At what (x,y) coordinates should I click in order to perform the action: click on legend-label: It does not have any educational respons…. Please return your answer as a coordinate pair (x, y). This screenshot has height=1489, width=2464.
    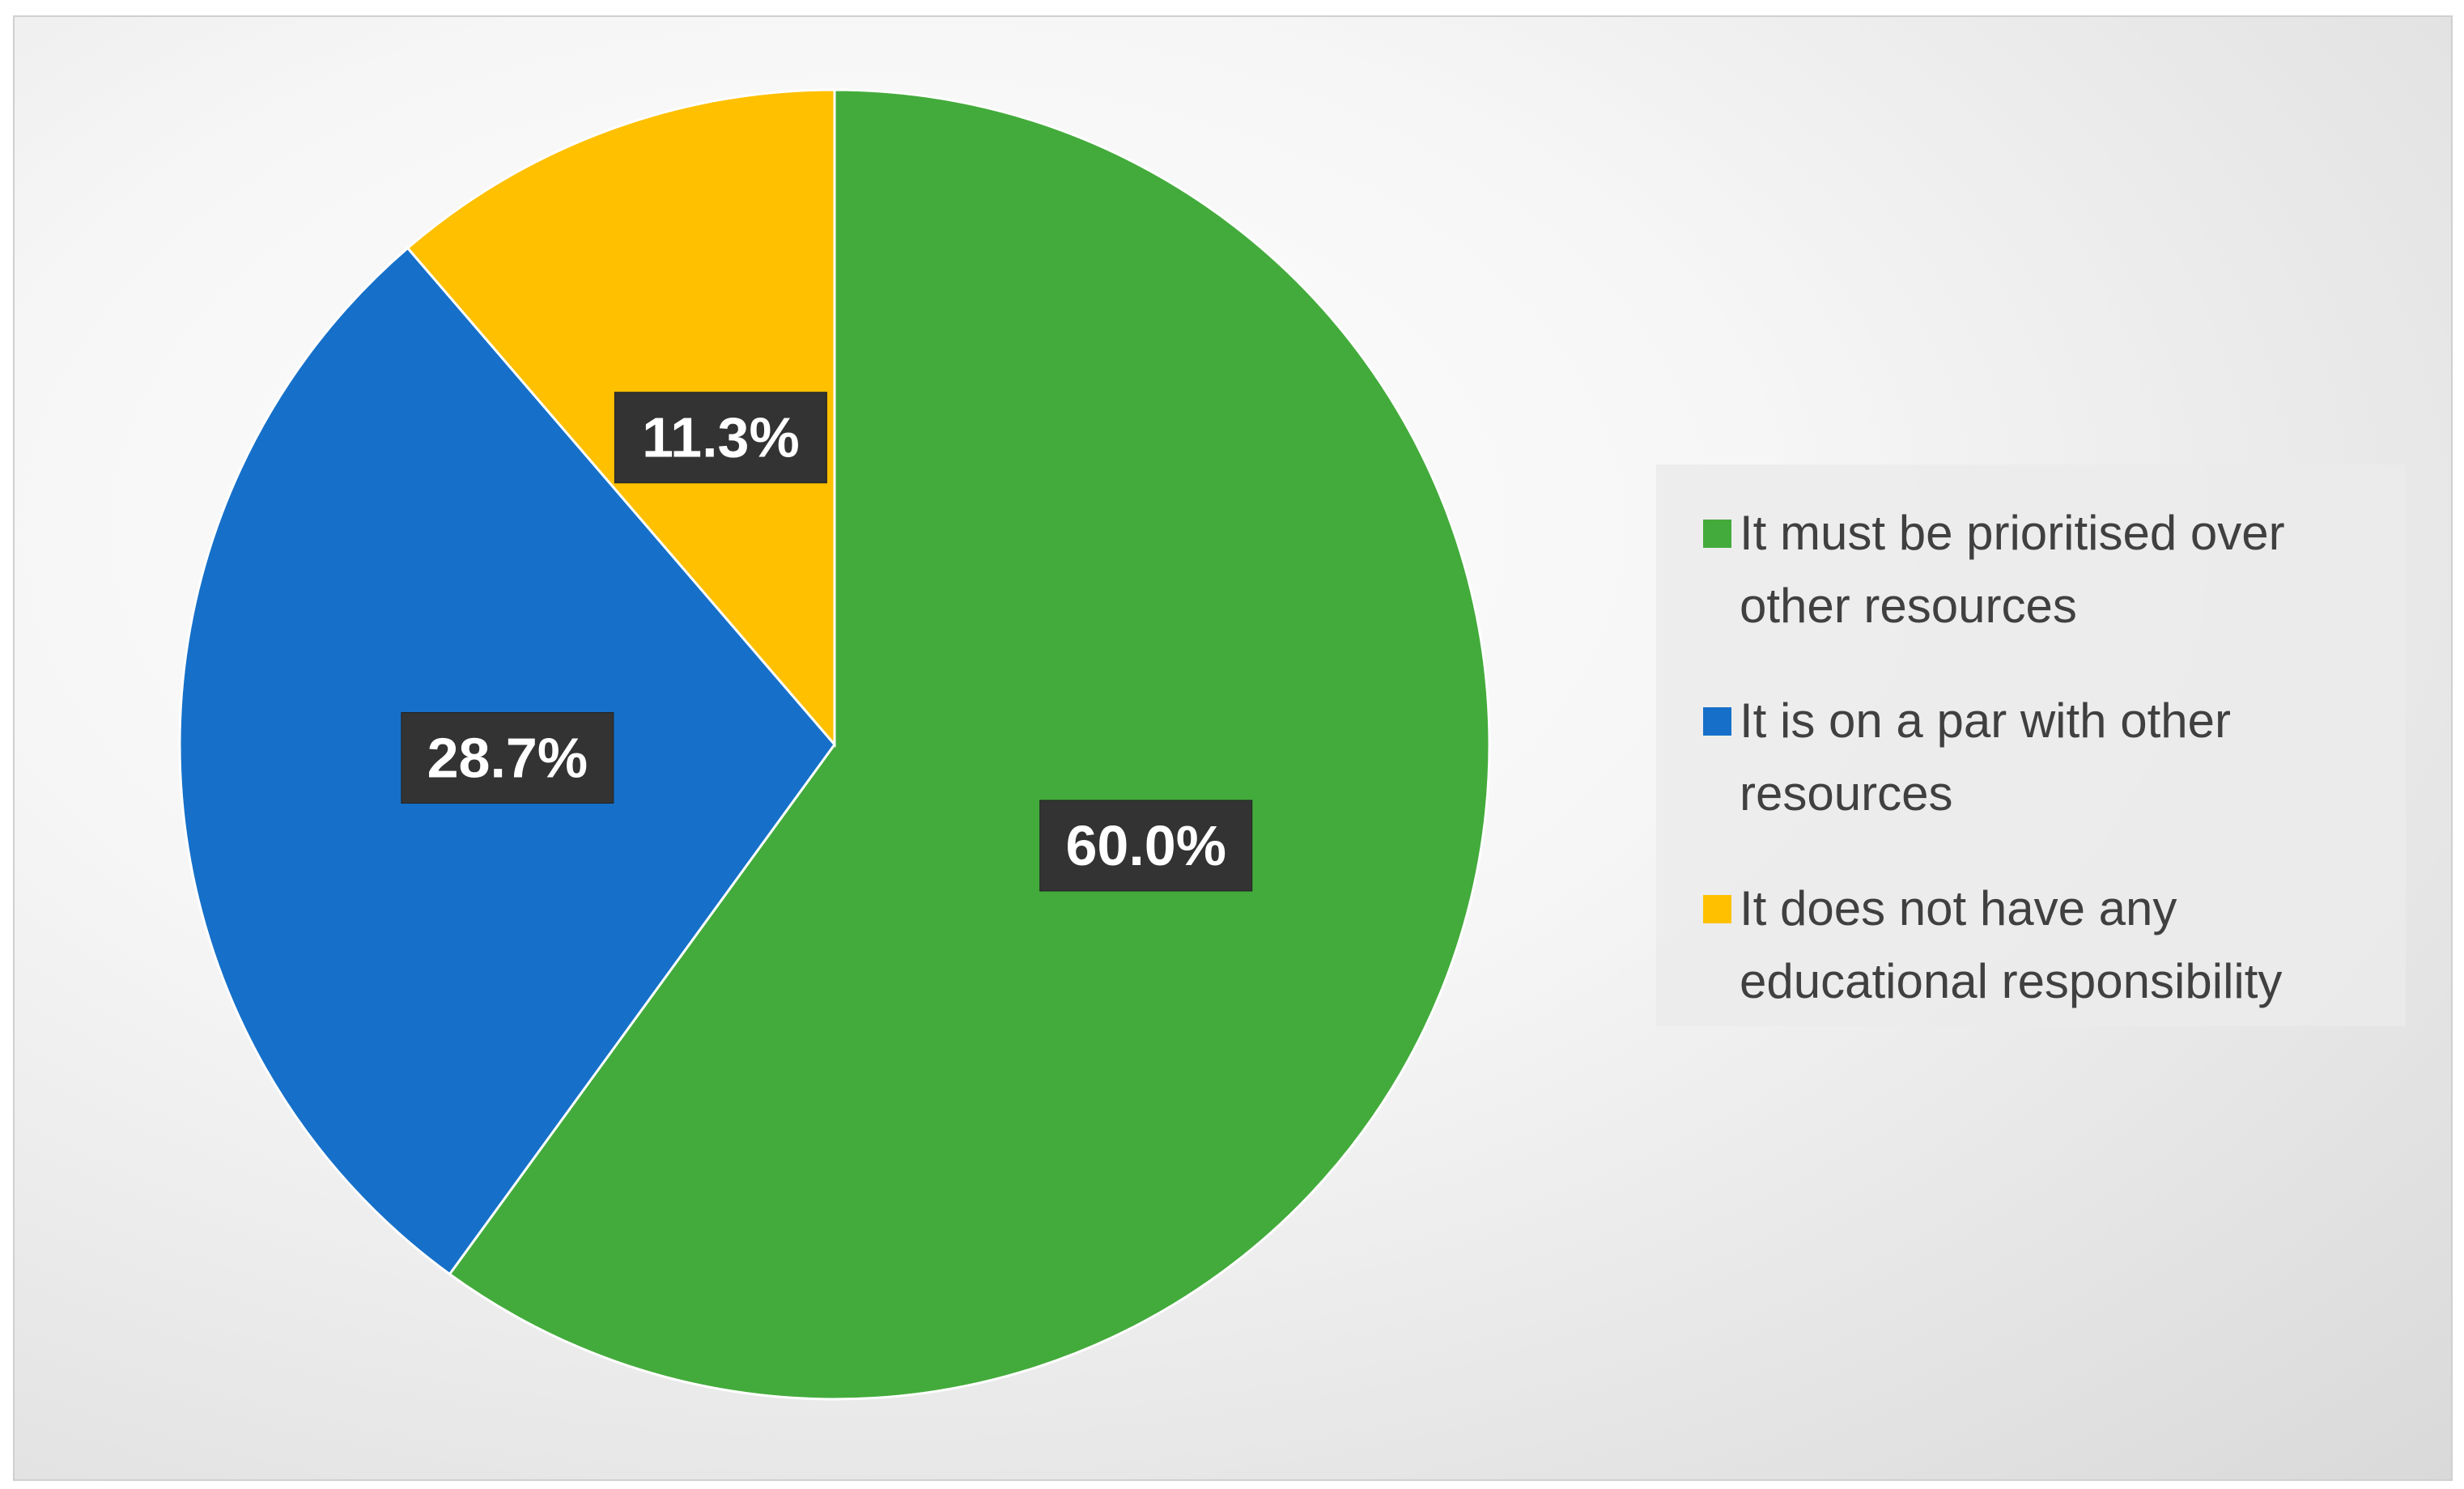
    Looking at the image, I should click on (2012, 944).